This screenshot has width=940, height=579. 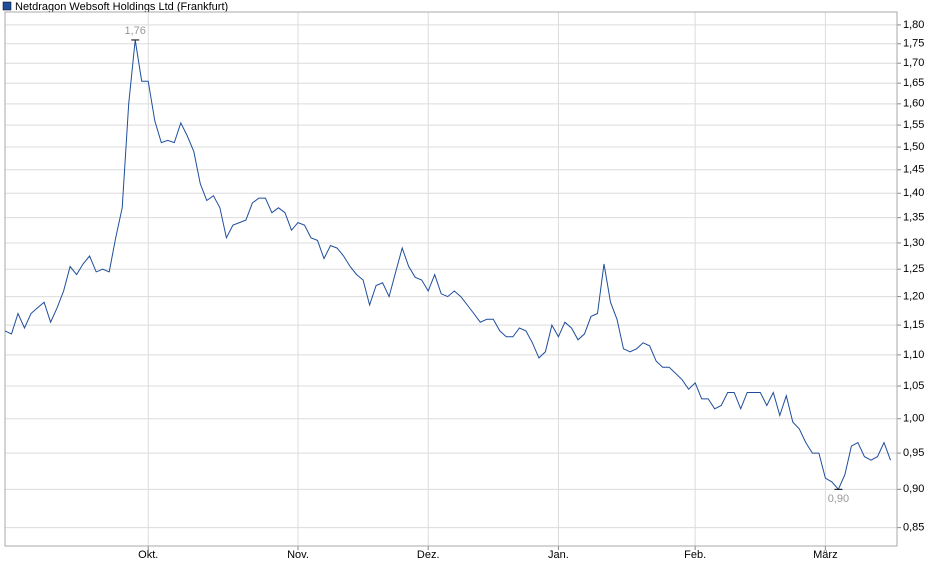 I want to click on y-tick-label: 1,35, so click(x=913, y=218).